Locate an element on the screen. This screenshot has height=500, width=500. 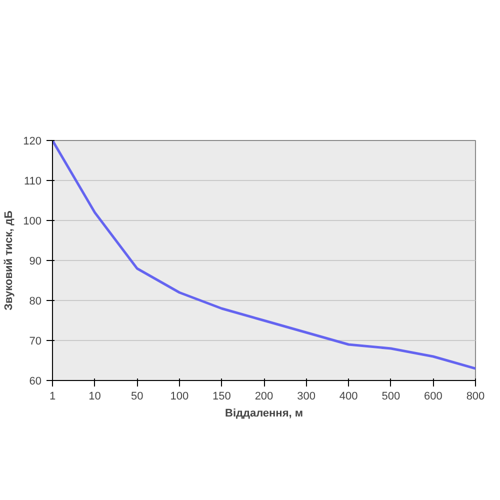
x-tick-label: 50 is located at coordinates (137, 396).